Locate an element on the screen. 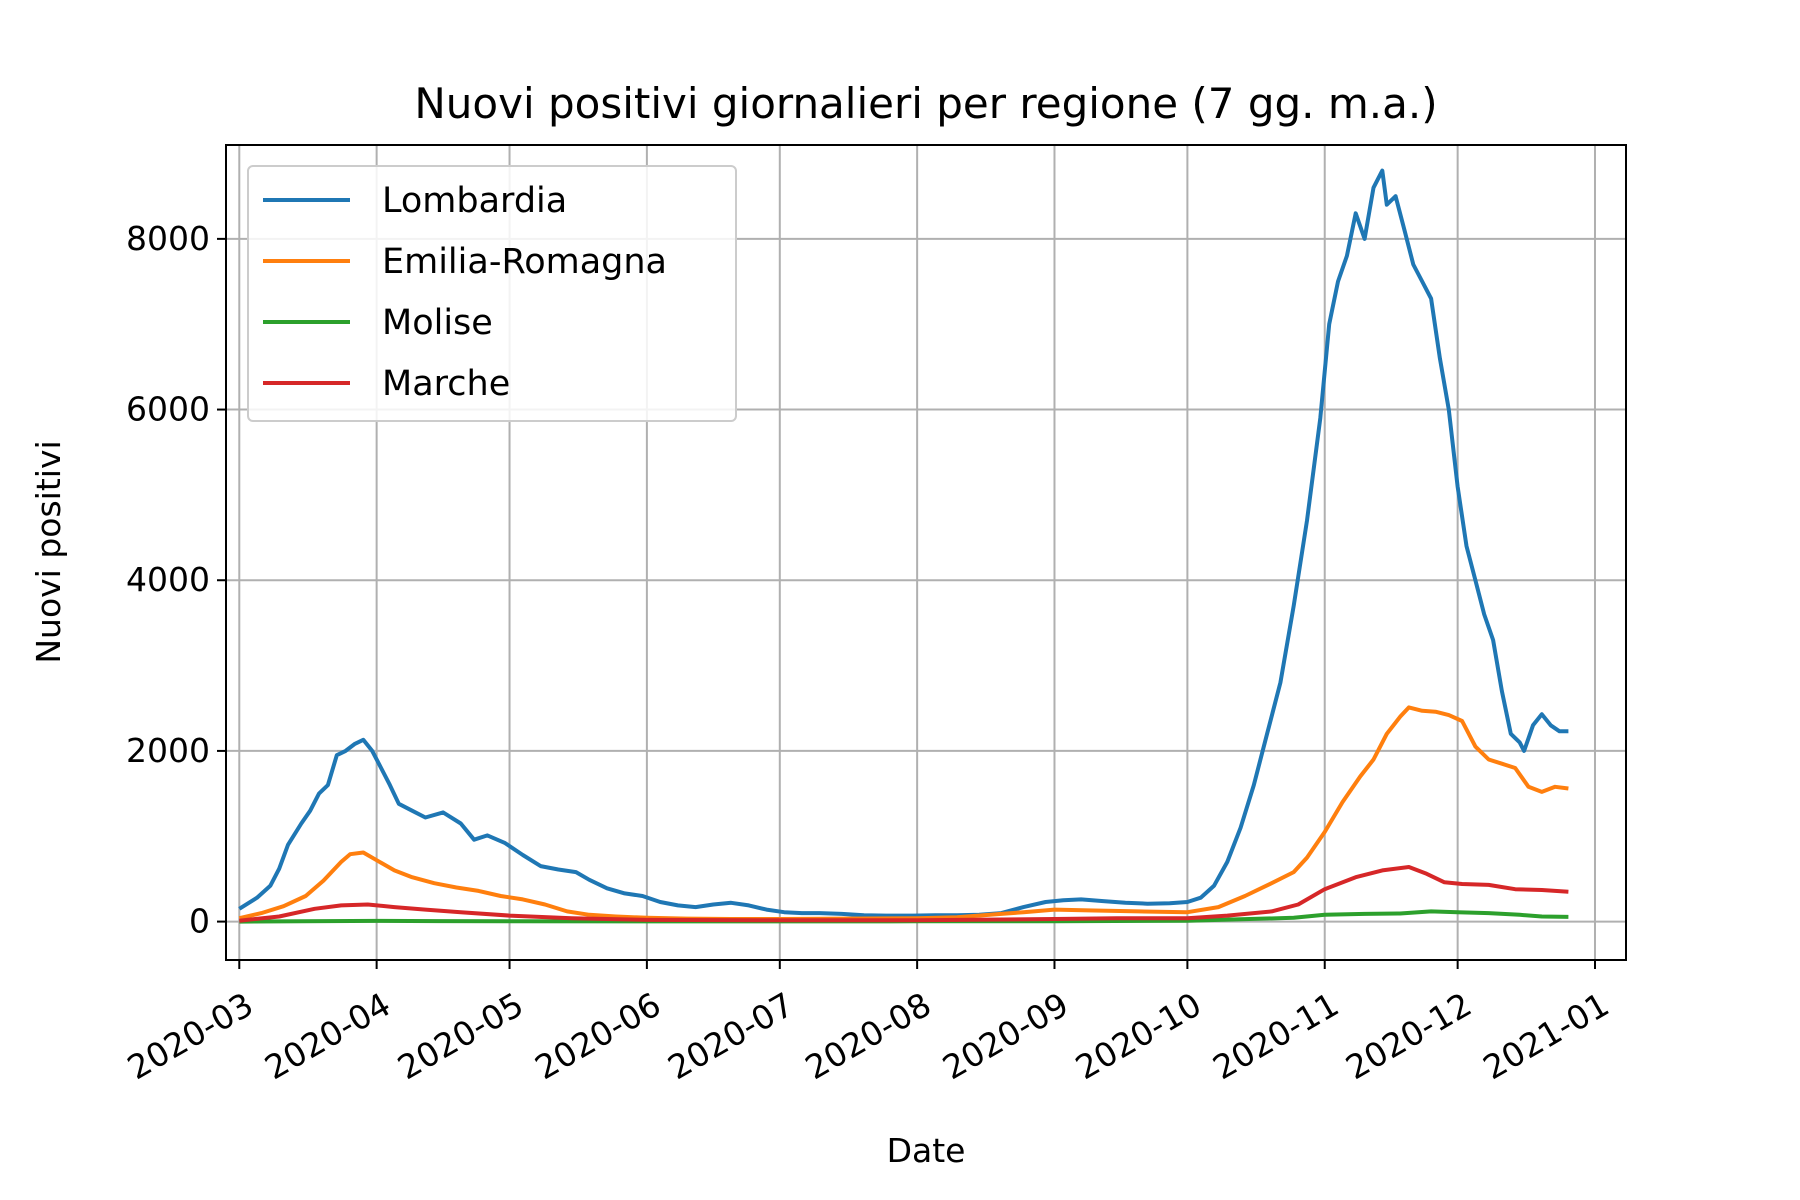  y-tick-label: 4000 is located at coordinates (168, 579).